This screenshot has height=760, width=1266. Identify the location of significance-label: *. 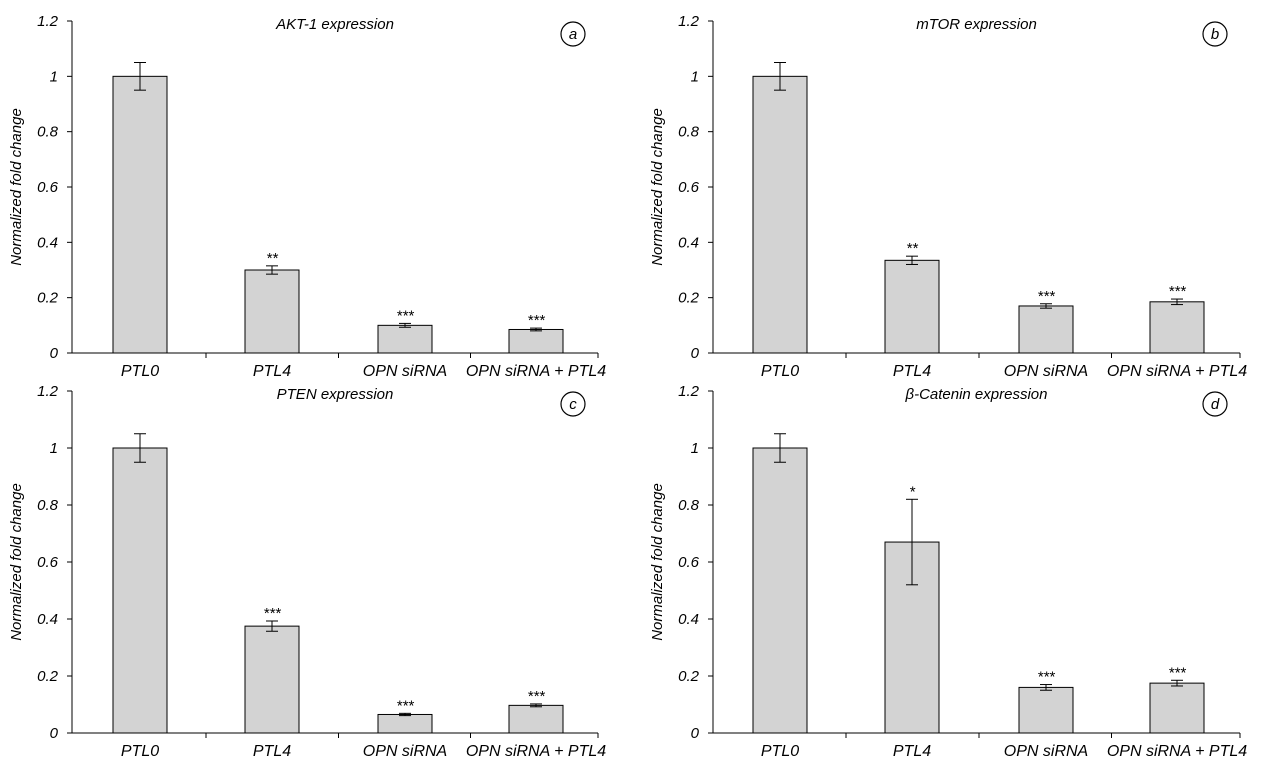
(912, 491).